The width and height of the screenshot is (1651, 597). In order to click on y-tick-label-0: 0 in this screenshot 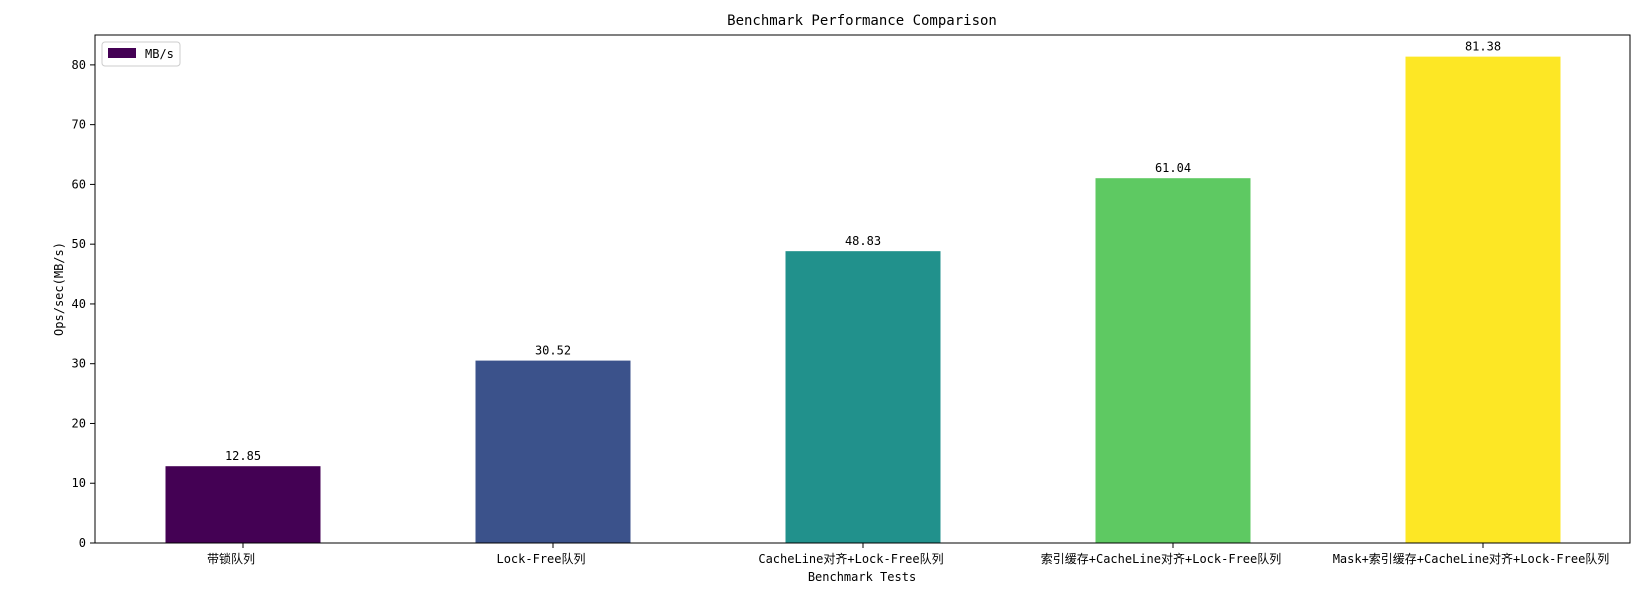, I will do `click(82, 543)`.